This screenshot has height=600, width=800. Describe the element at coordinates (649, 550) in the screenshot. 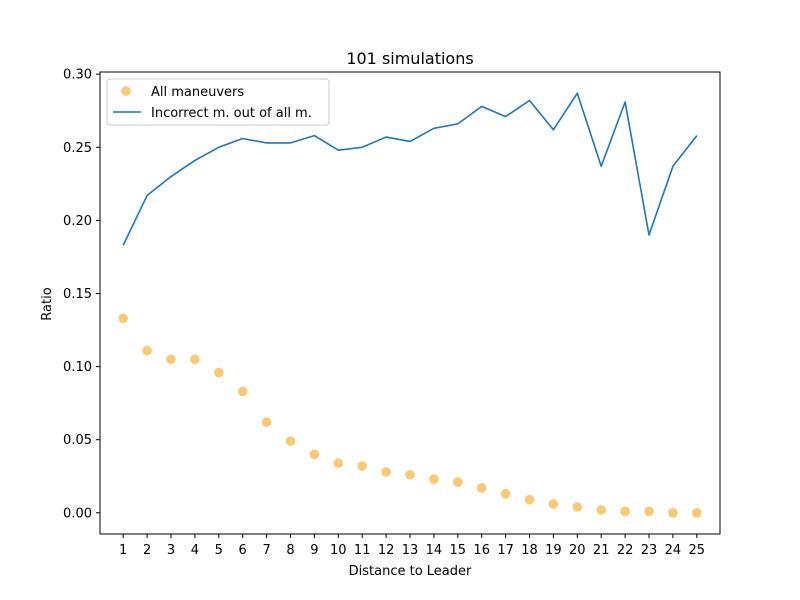

I see `x-tick-label: 23` at that location.